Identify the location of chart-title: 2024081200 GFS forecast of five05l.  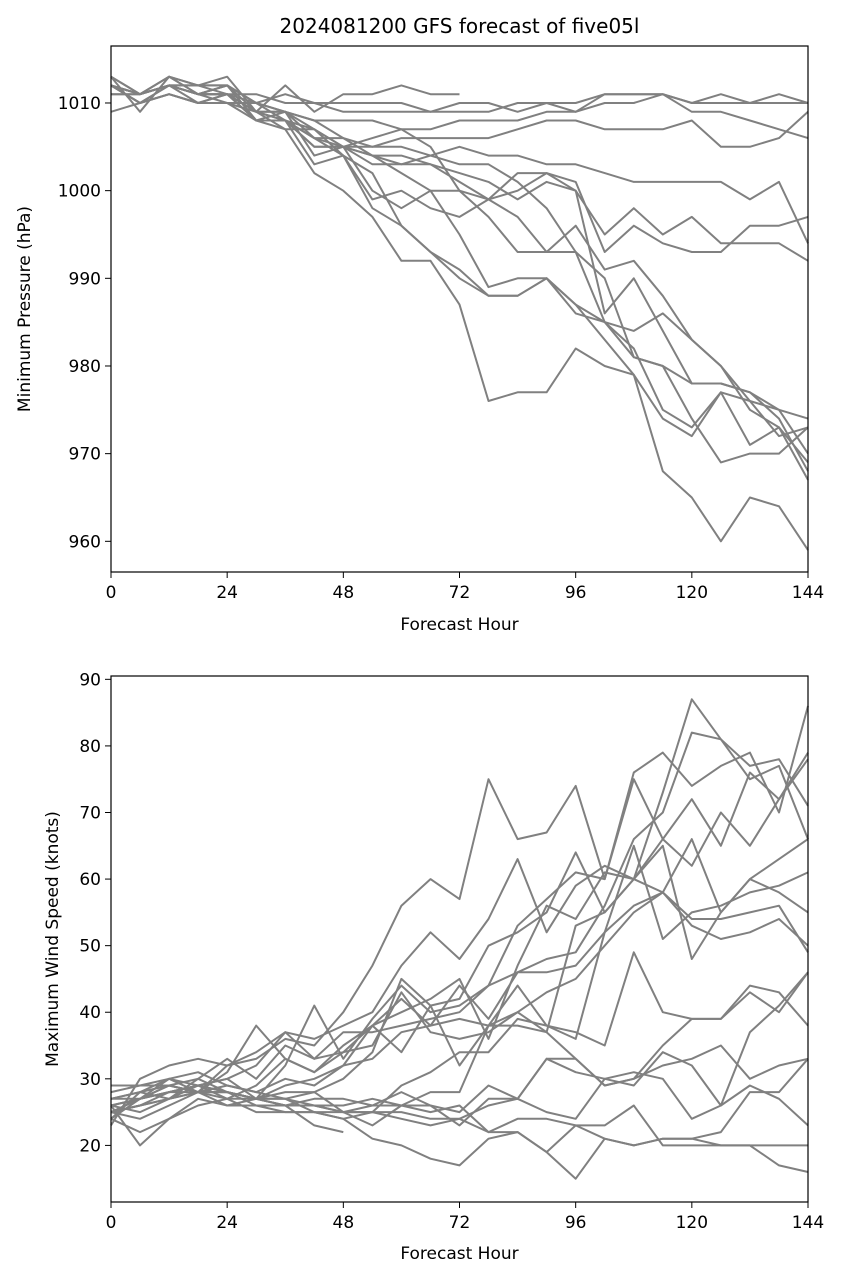
(460, 26).